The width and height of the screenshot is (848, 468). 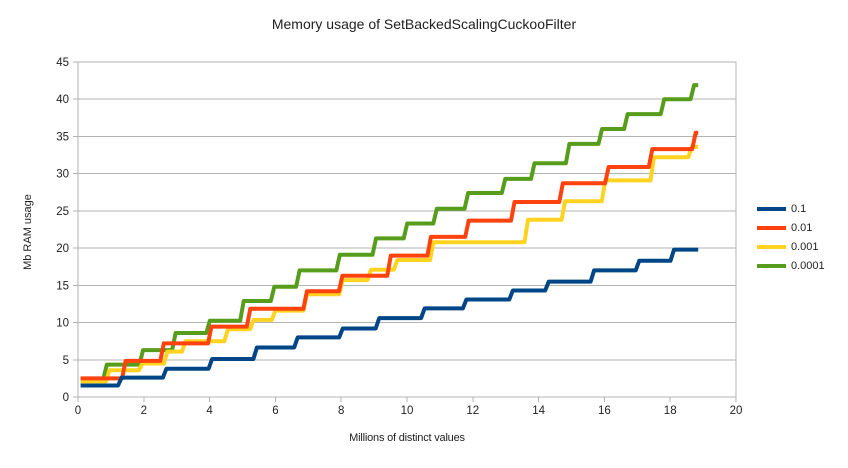 What do you see at coordinates (62, 324) in the screenshot?
I see `y-tick-label: 10` at bounding box center [62, 324].